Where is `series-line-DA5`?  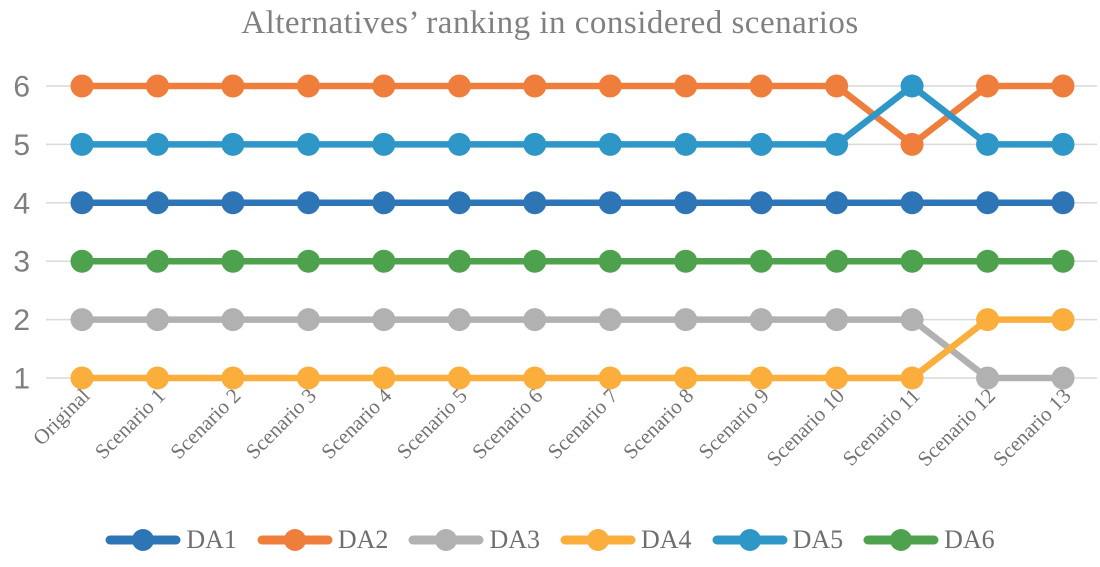
series-line-DA5 is located at coordinates (572, 115).